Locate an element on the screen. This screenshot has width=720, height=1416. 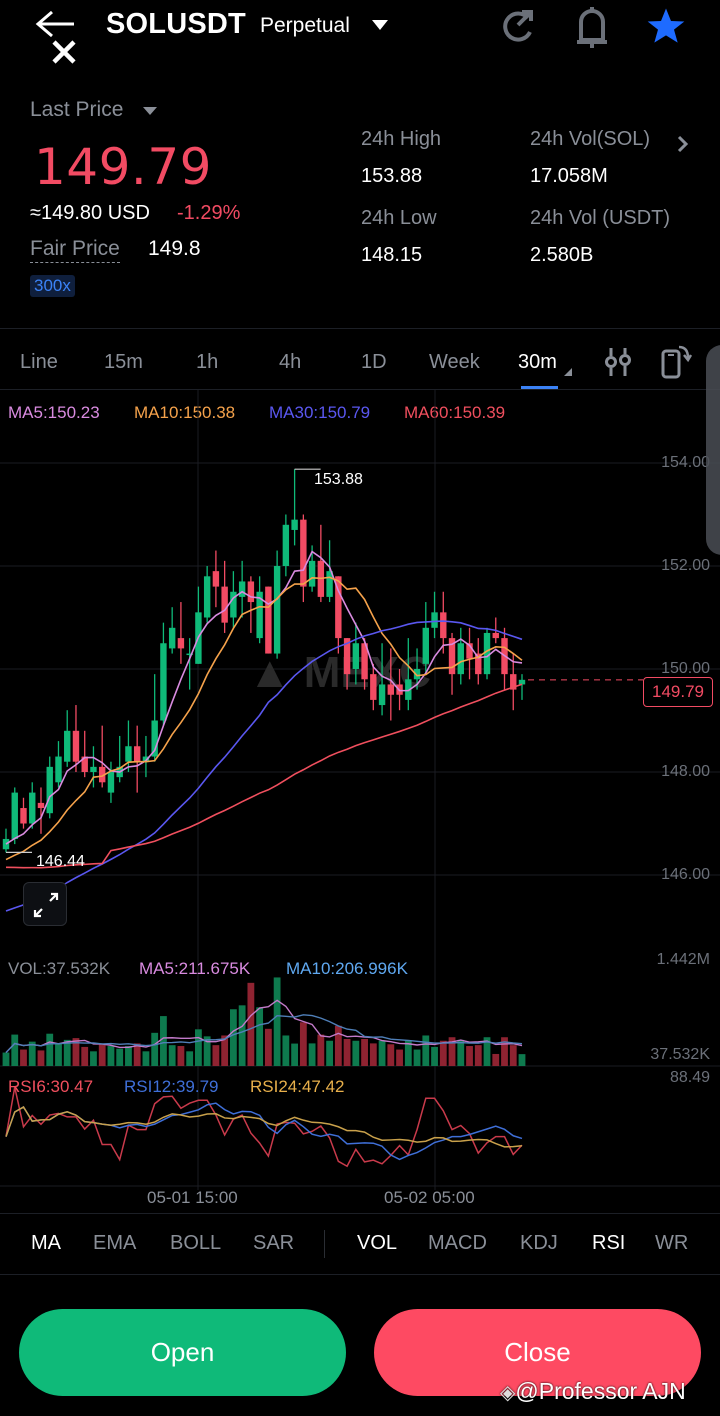
vol-y-top: 1.442M is located at coordinates (683, 959).